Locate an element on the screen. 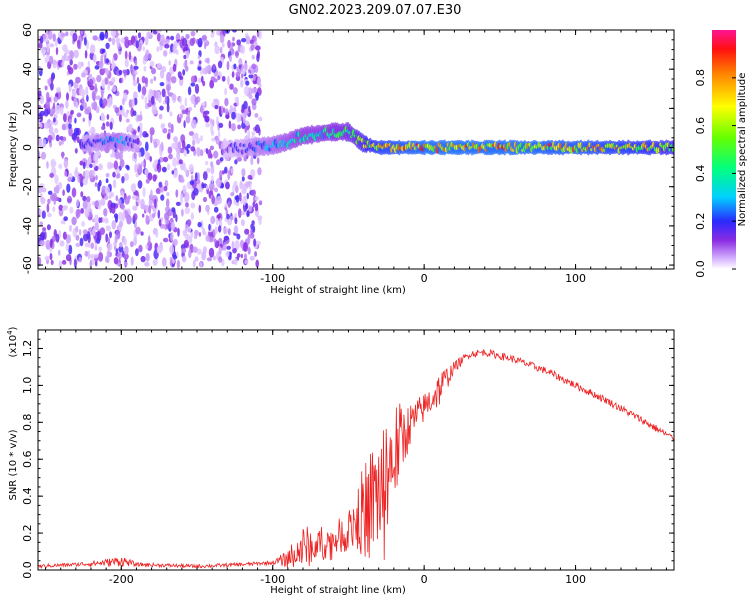 Image resolution: width=750 pixels, height=600 pixels. colorbar-ticks: 0.0 0.2 0.4 0.6 0.8 is located at coordinates (715, 173).